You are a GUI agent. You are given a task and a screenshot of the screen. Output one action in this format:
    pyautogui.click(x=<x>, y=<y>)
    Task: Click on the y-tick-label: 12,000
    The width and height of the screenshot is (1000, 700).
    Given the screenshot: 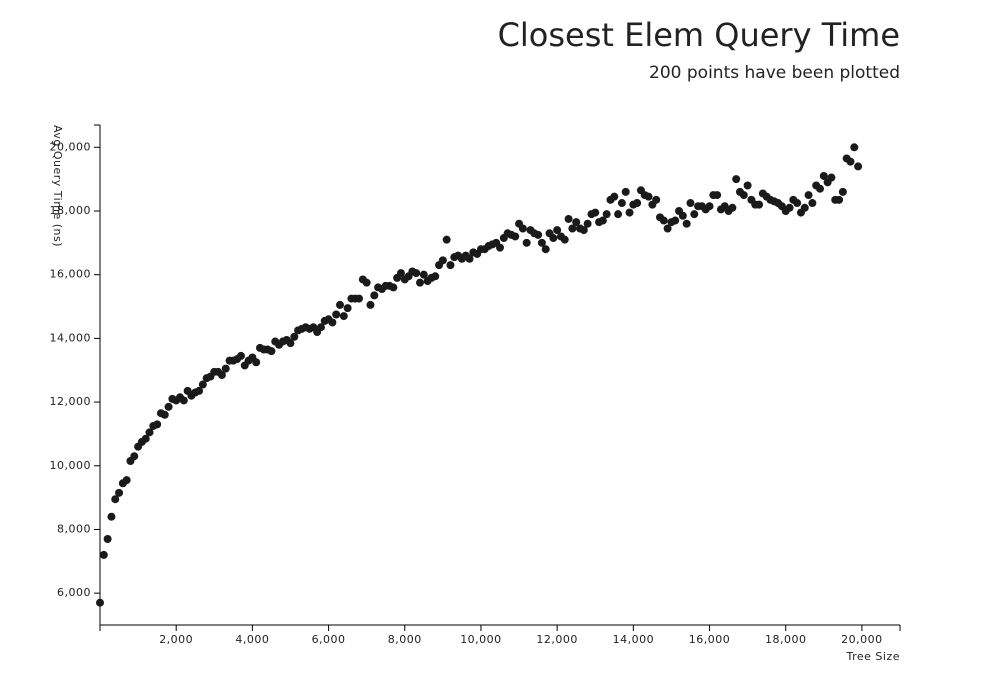 What is the action you would take?
    pyautogui.click(x=71, y=401)
    